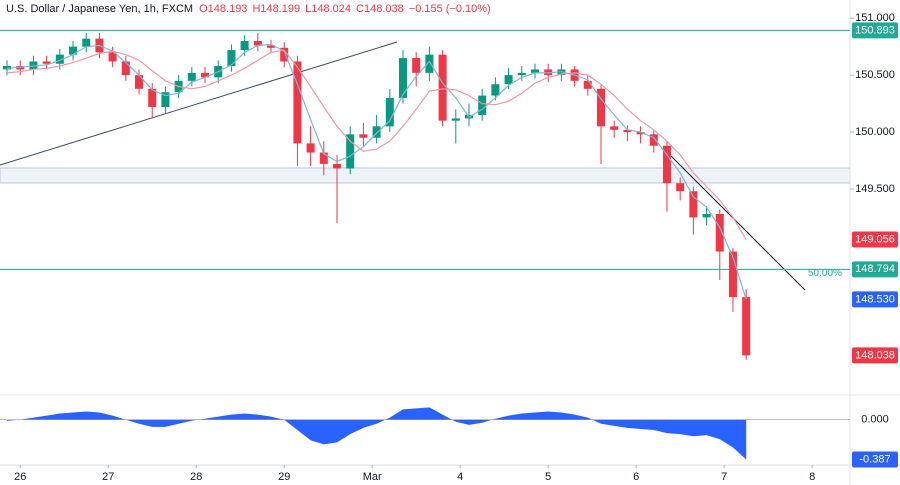  I want to click on header-stat: O148.193, so click(223, 9).